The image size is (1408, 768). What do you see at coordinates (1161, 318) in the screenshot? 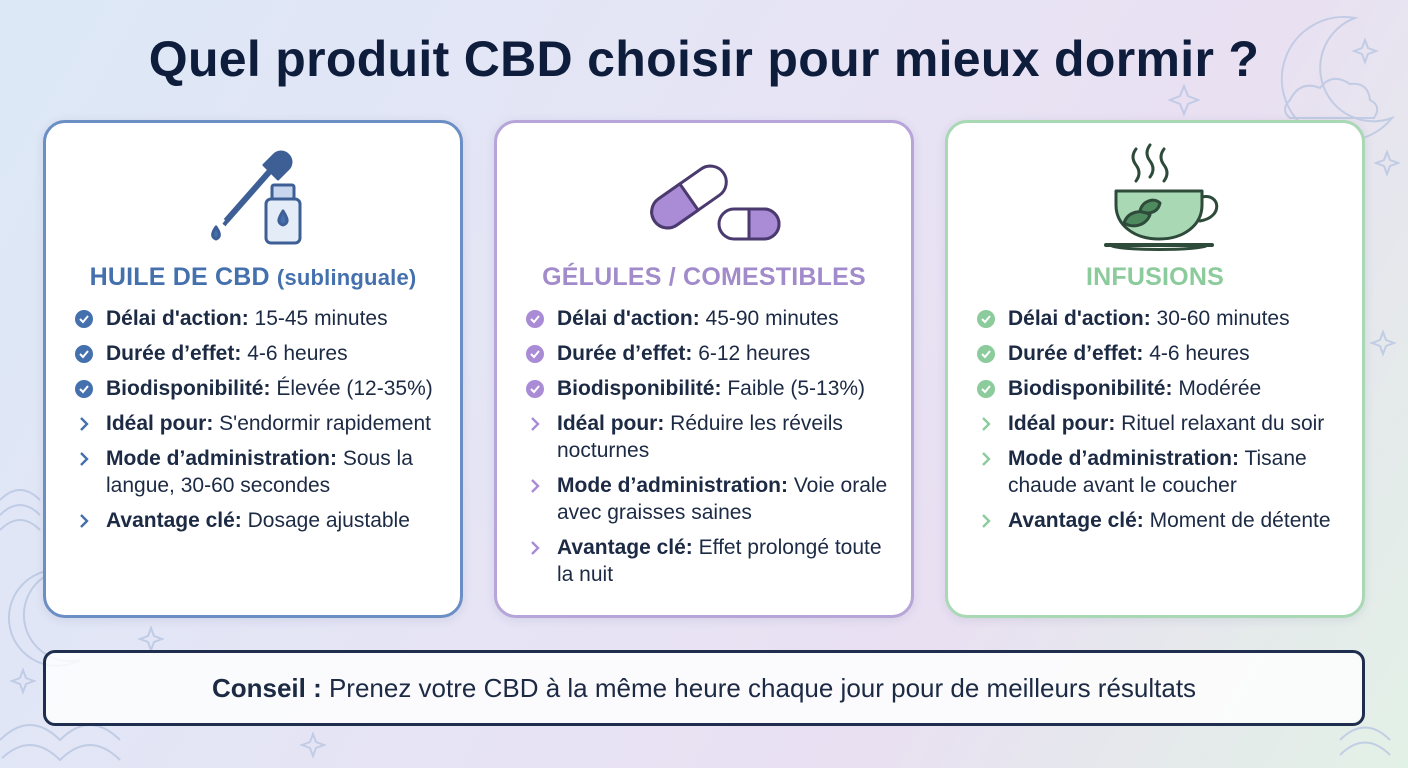
I see `list-item: Délai d'action: 30-60 minutes` at bounding box center [1161, 318].